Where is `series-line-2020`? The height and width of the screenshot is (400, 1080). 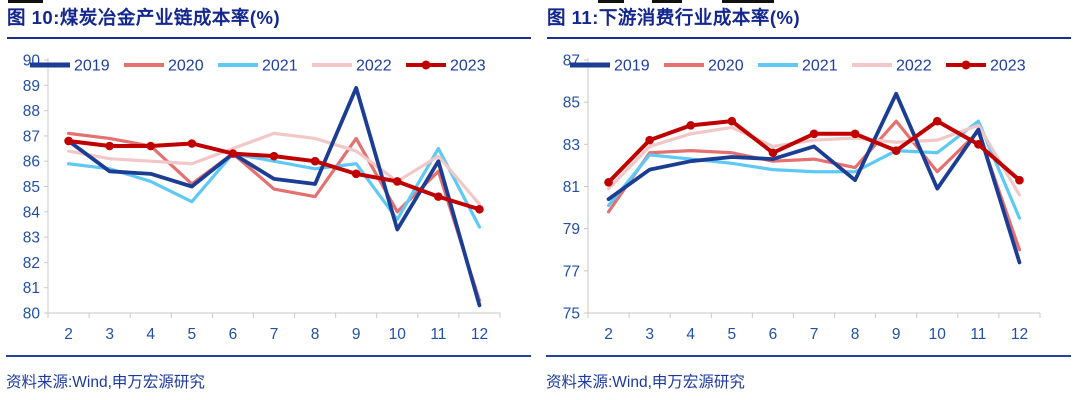 series-line-2020 is located at coordinates (814, 185).